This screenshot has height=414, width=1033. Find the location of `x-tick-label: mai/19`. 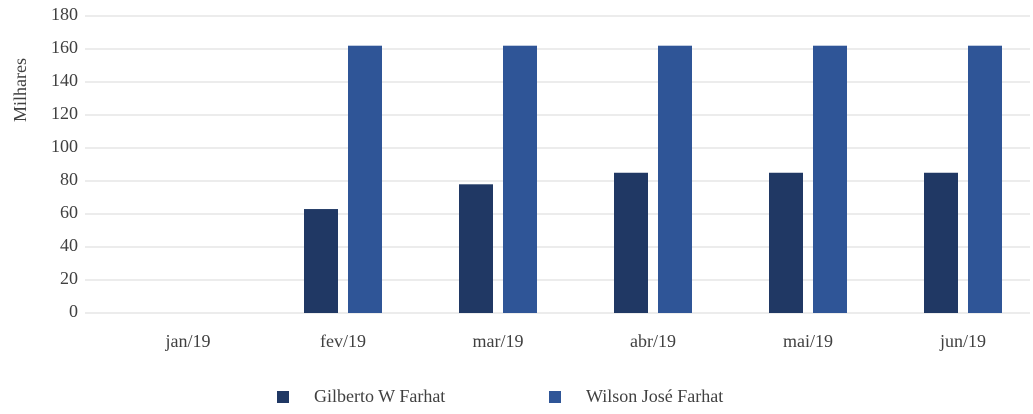

x-tick-label: mai/19 is located at coordinates (808, 341).